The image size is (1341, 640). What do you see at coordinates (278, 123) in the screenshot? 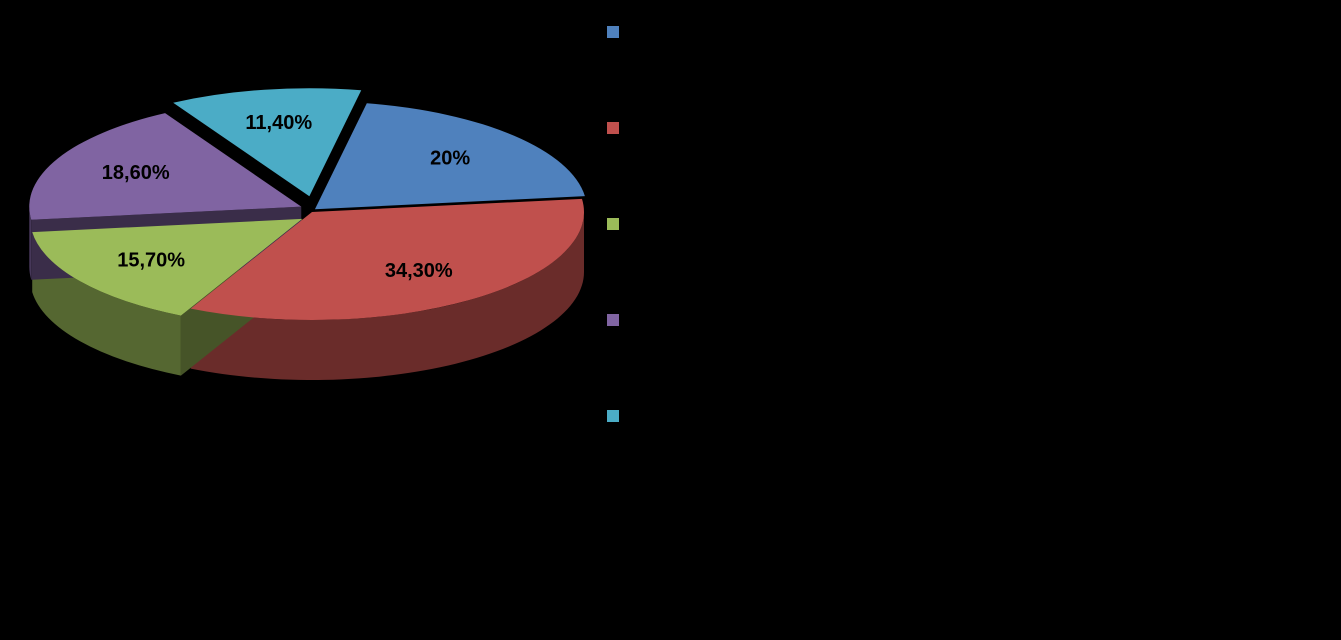
I see `data-label: 11,40%` at bounding box center [278, 123].